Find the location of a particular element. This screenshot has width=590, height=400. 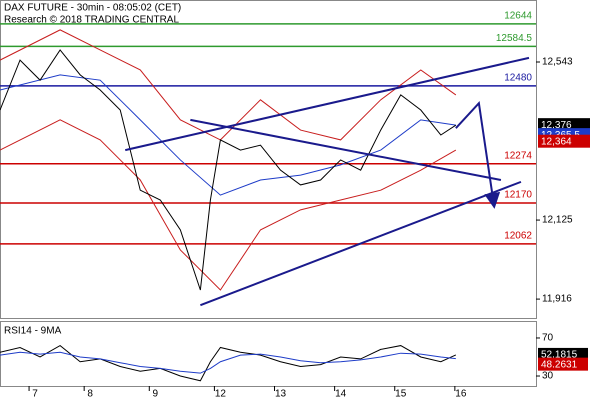

y-tick-label: 11,916 is located at coordinates (557, 299).